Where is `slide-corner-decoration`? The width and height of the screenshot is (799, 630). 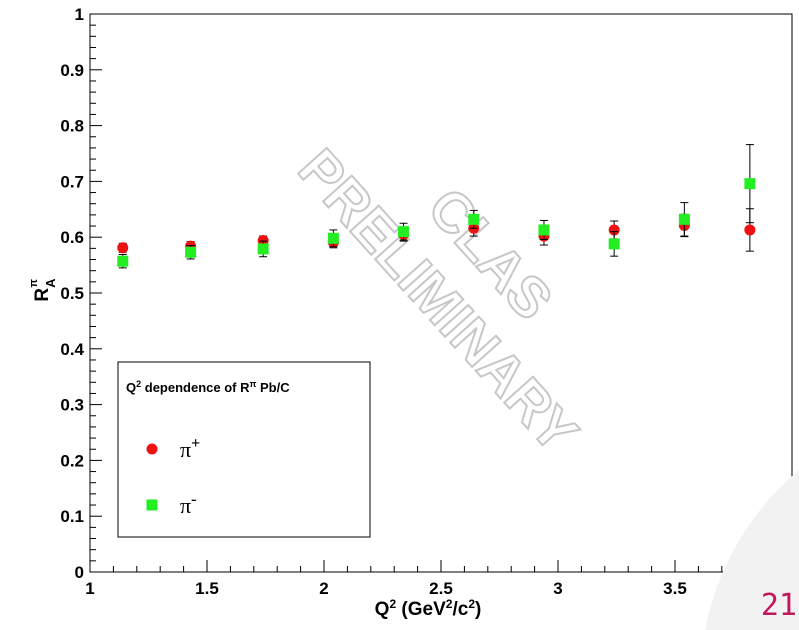 slide-corner-decoration is located at coordinates (752, 550).